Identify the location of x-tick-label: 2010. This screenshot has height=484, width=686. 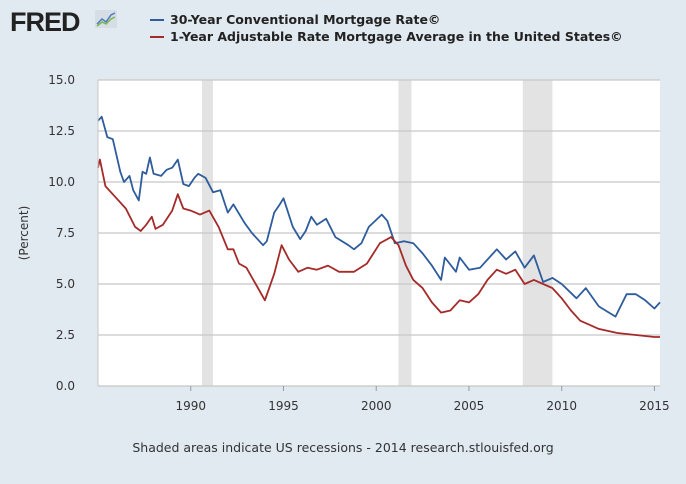
(561, 406).